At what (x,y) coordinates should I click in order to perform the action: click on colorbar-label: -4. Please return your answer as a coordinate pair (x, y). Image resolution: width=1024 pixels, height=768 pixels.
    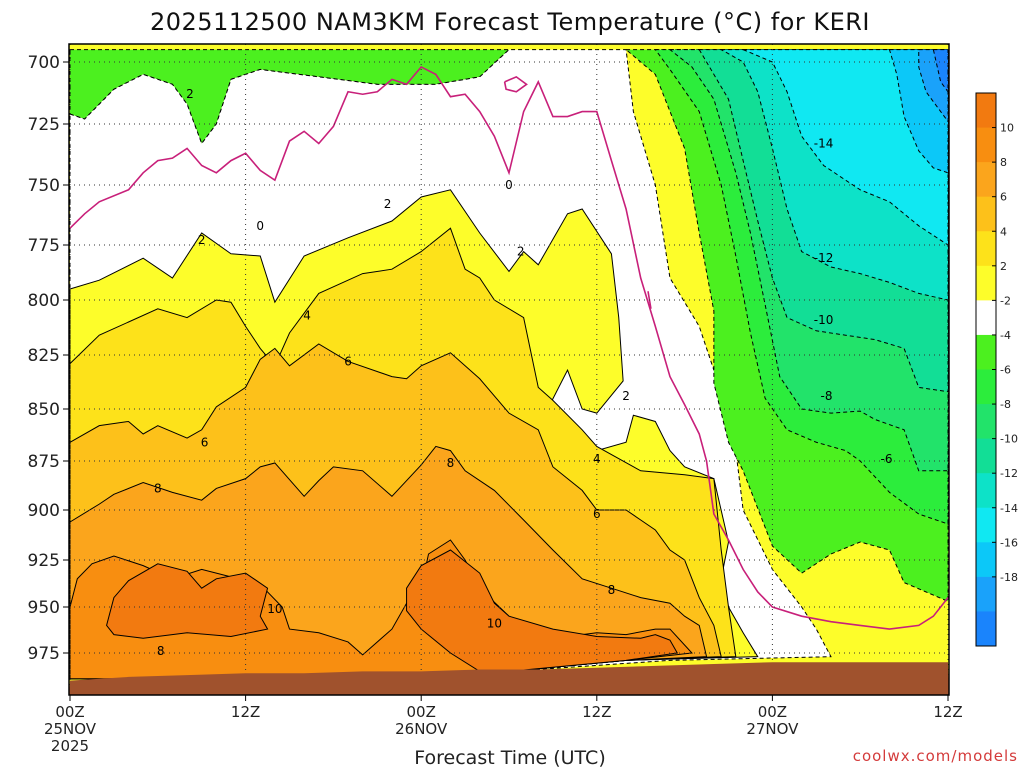
    Looking at the image, I should click on (1005, 335).